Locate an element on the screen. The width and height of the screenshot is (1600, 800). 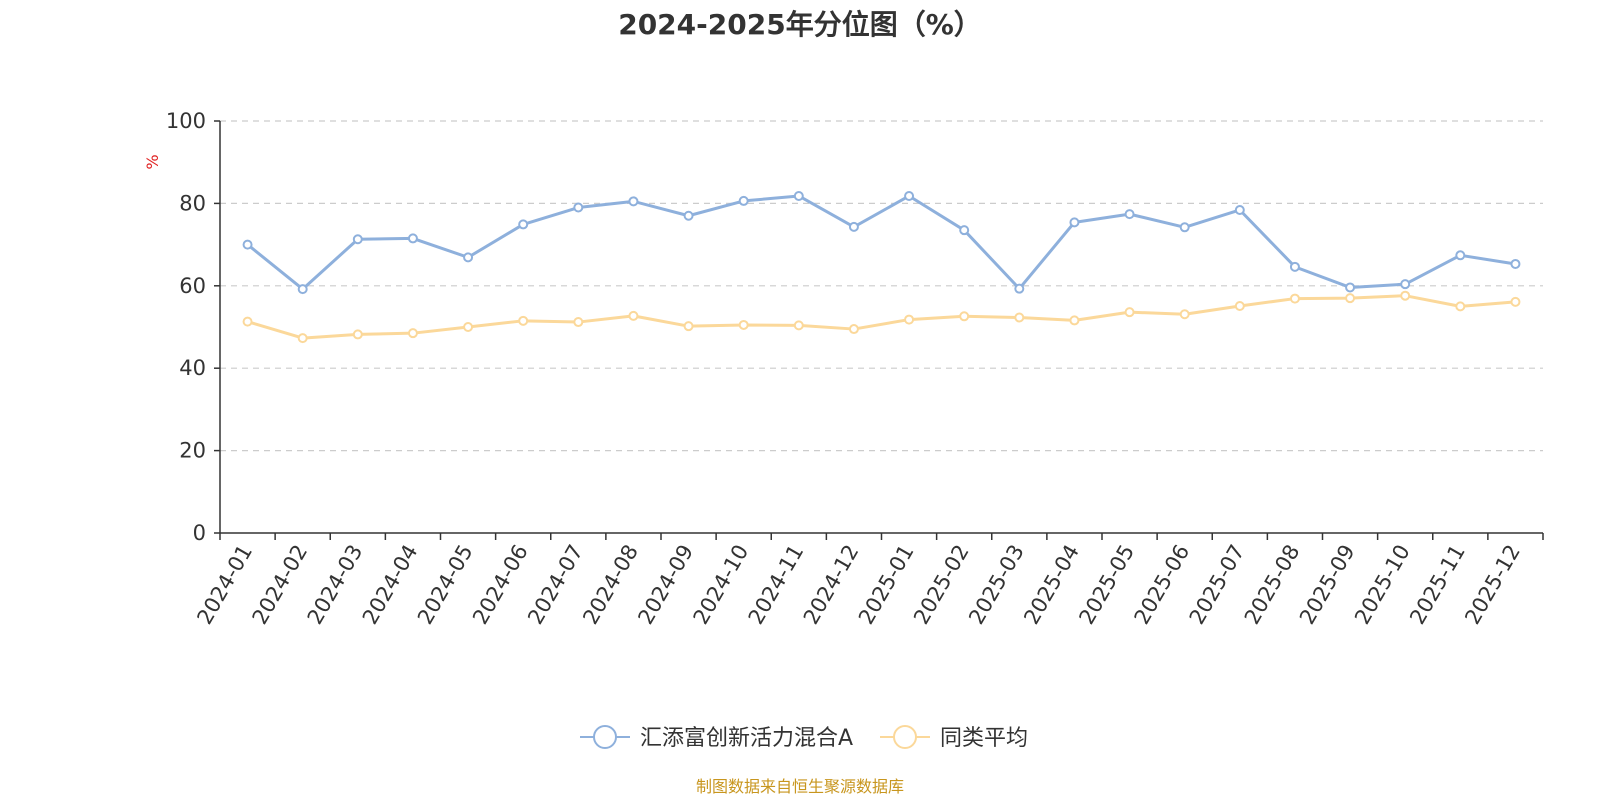
chart-title: 2024-2025年分位图（%） is located at coordinates (800, 24).